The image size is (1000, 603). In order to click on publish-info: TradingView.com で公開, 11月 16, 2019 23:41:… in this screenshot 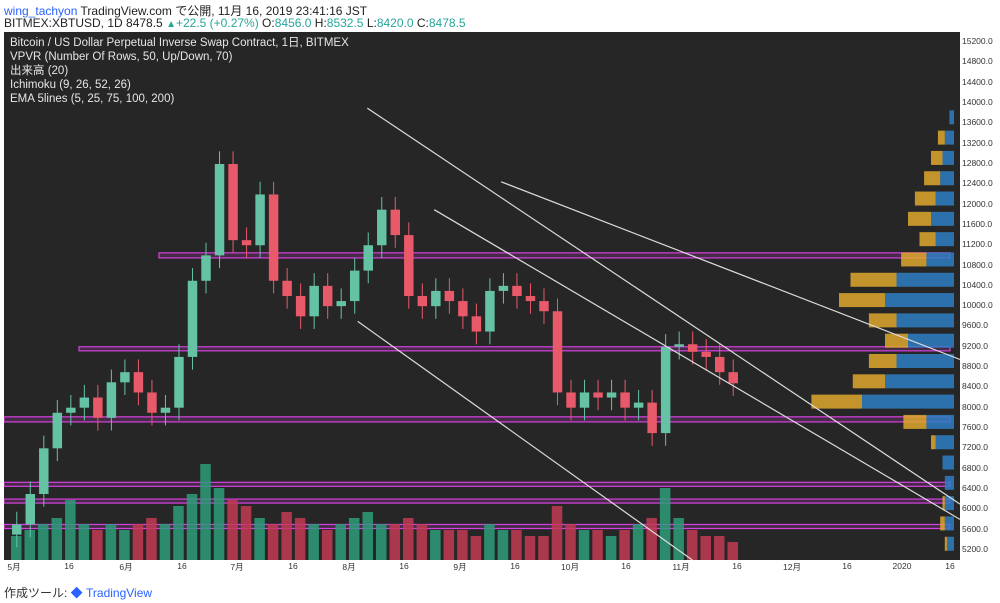, I will do `click(222, 11)`.